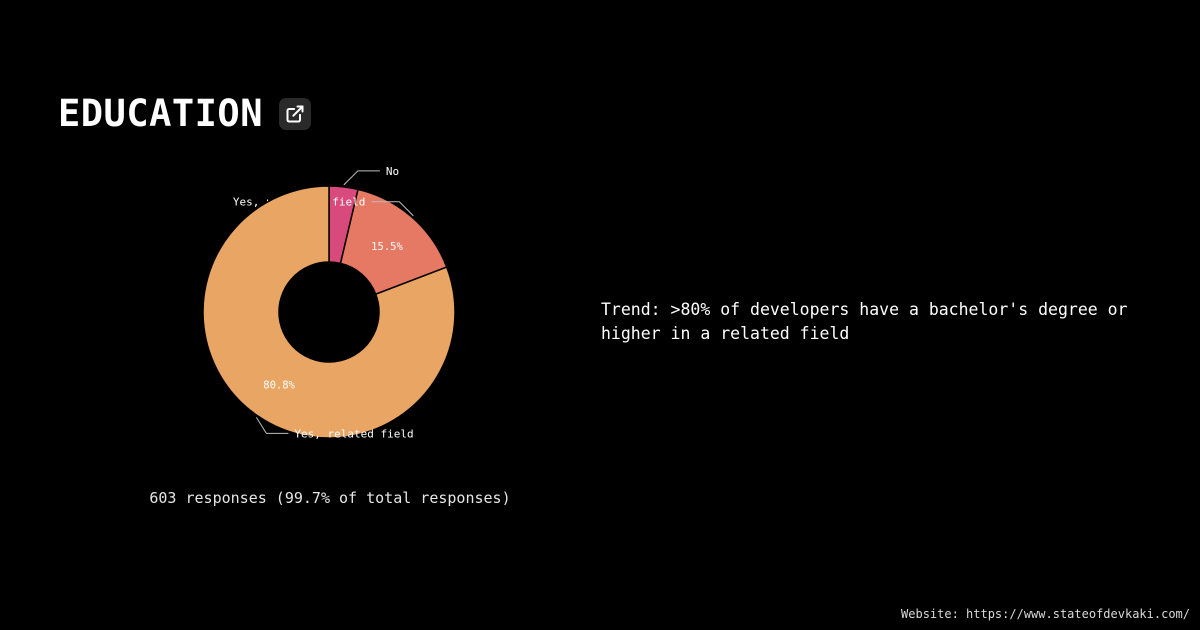  What do you see at coordinates (272, 425) in the screenshot?
I see `leader-line-yes-related-field` at bounding box center [272, 425].